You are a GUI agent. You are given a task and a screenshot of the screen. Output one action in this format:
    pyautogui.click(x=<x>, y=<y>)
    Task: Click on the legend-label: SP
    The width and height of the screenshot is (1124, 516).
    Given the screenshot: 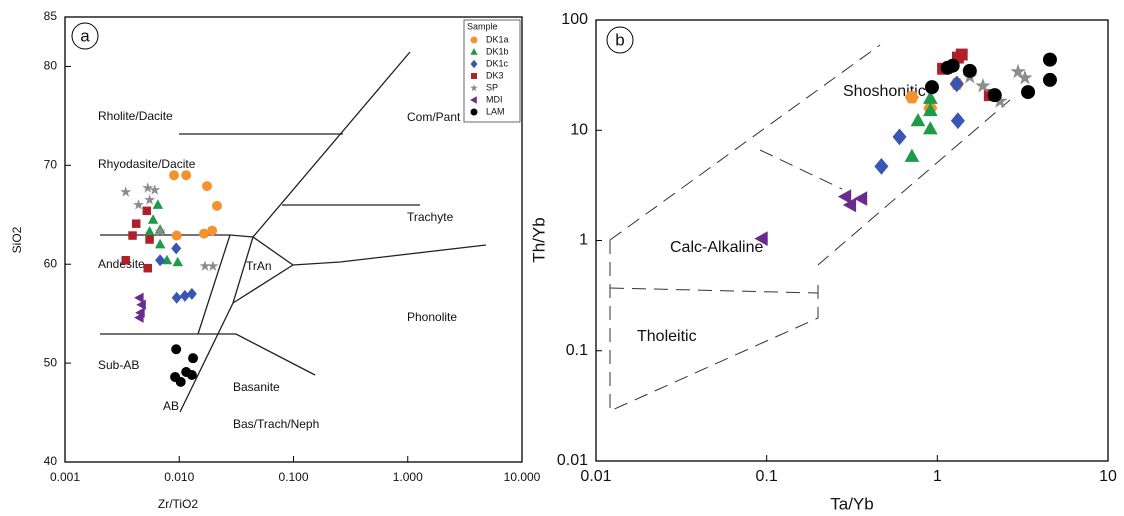 What is the action you would take?
    pyautogui.click(x=492, y=87)
    